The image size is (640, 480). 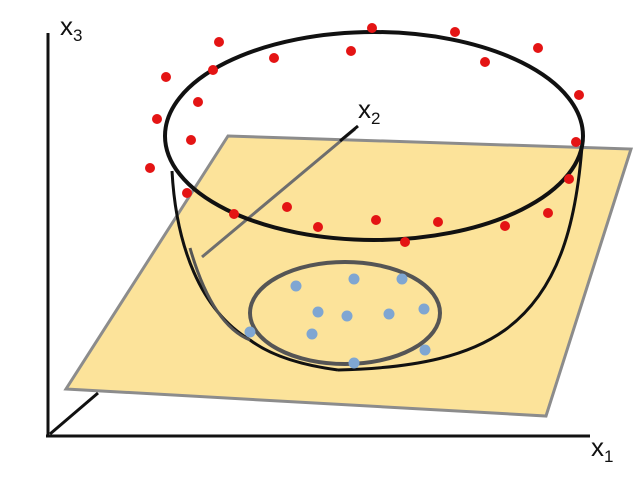 I want to click on x2-axis-lower, so click(x=74, y=413).